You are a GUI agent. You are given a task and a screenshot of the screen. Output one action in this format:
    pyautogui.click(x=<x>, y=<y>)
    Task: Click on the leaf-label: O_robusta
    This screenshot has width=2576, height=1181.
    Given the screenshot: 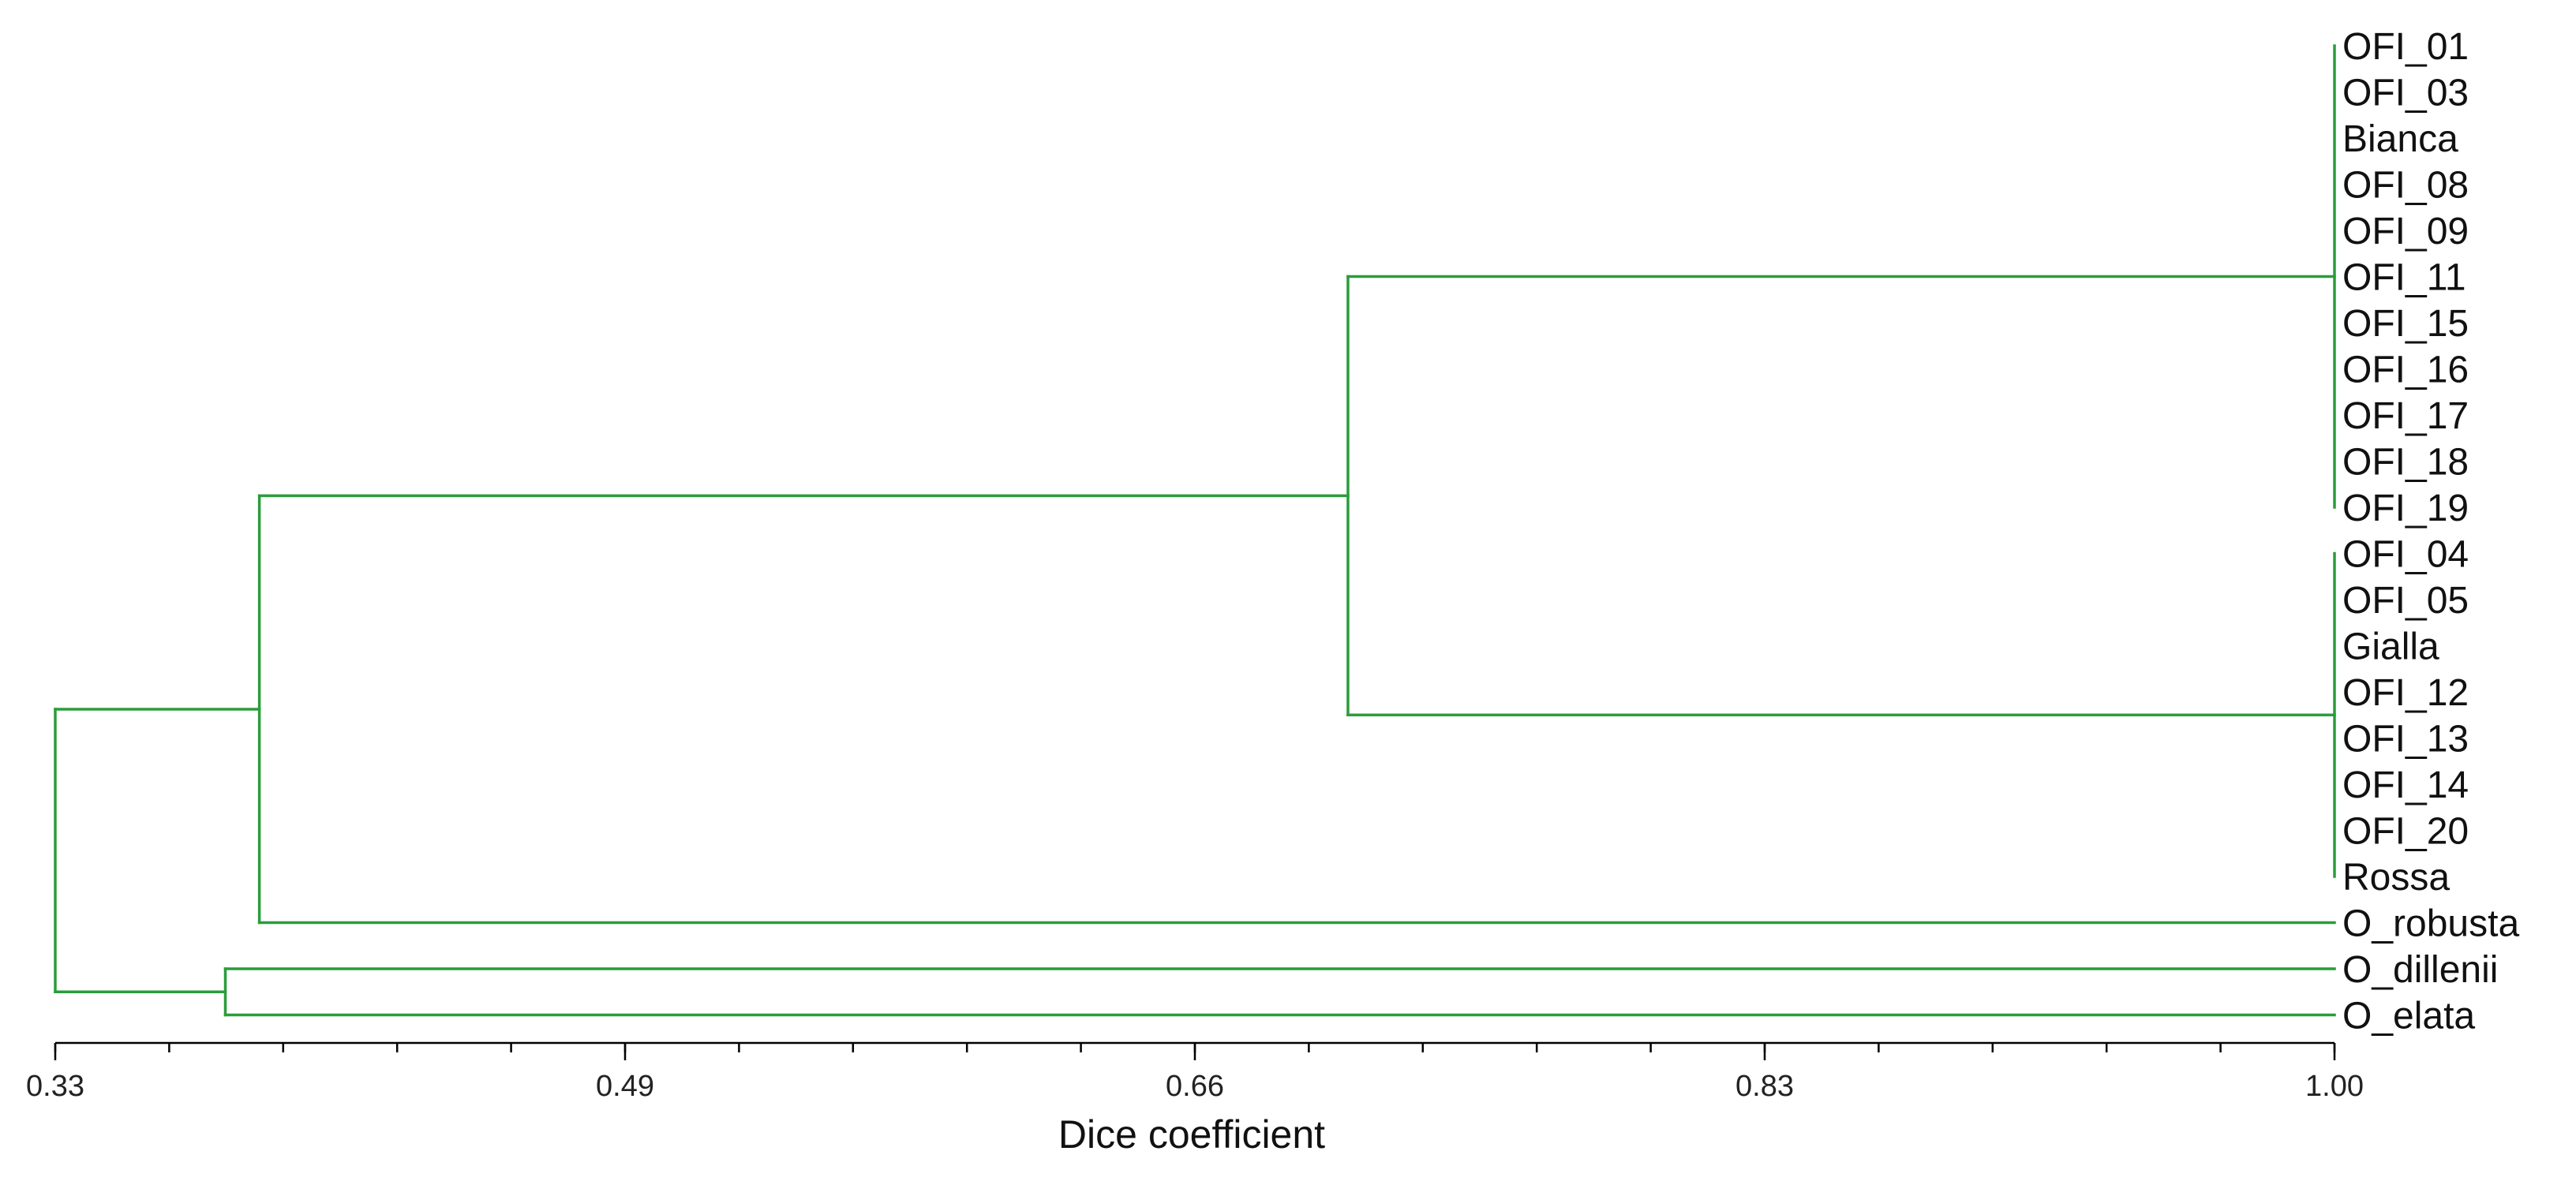 What is the action you would take?
    pyautogui.click(x=2430, y=924)
    